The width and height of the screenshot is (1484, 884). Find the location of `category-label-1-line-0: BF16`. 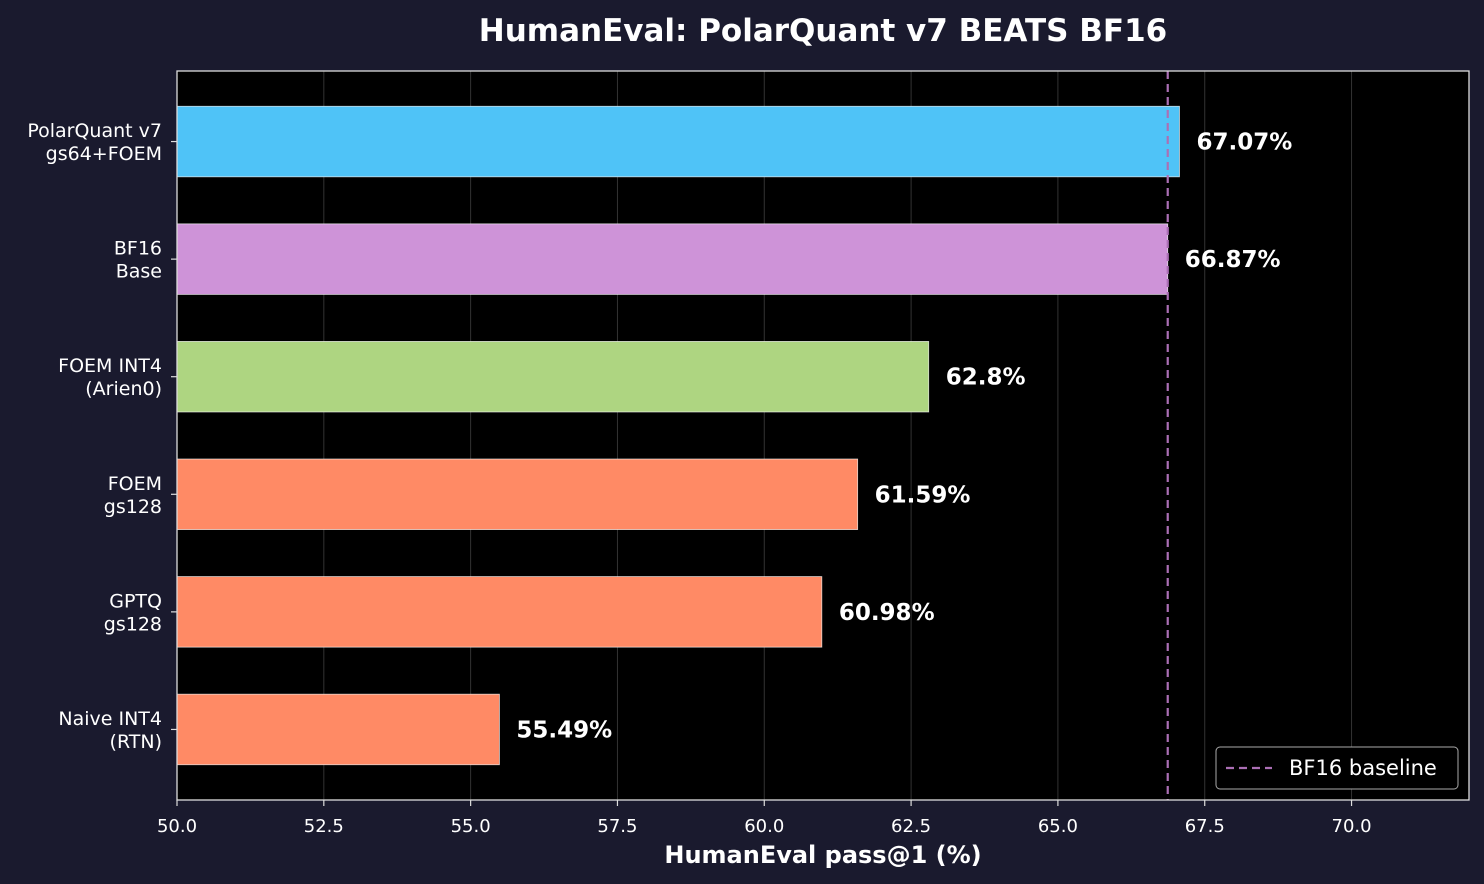

category-label-1-line-0: BF16 is located at coordinates (138, 249).